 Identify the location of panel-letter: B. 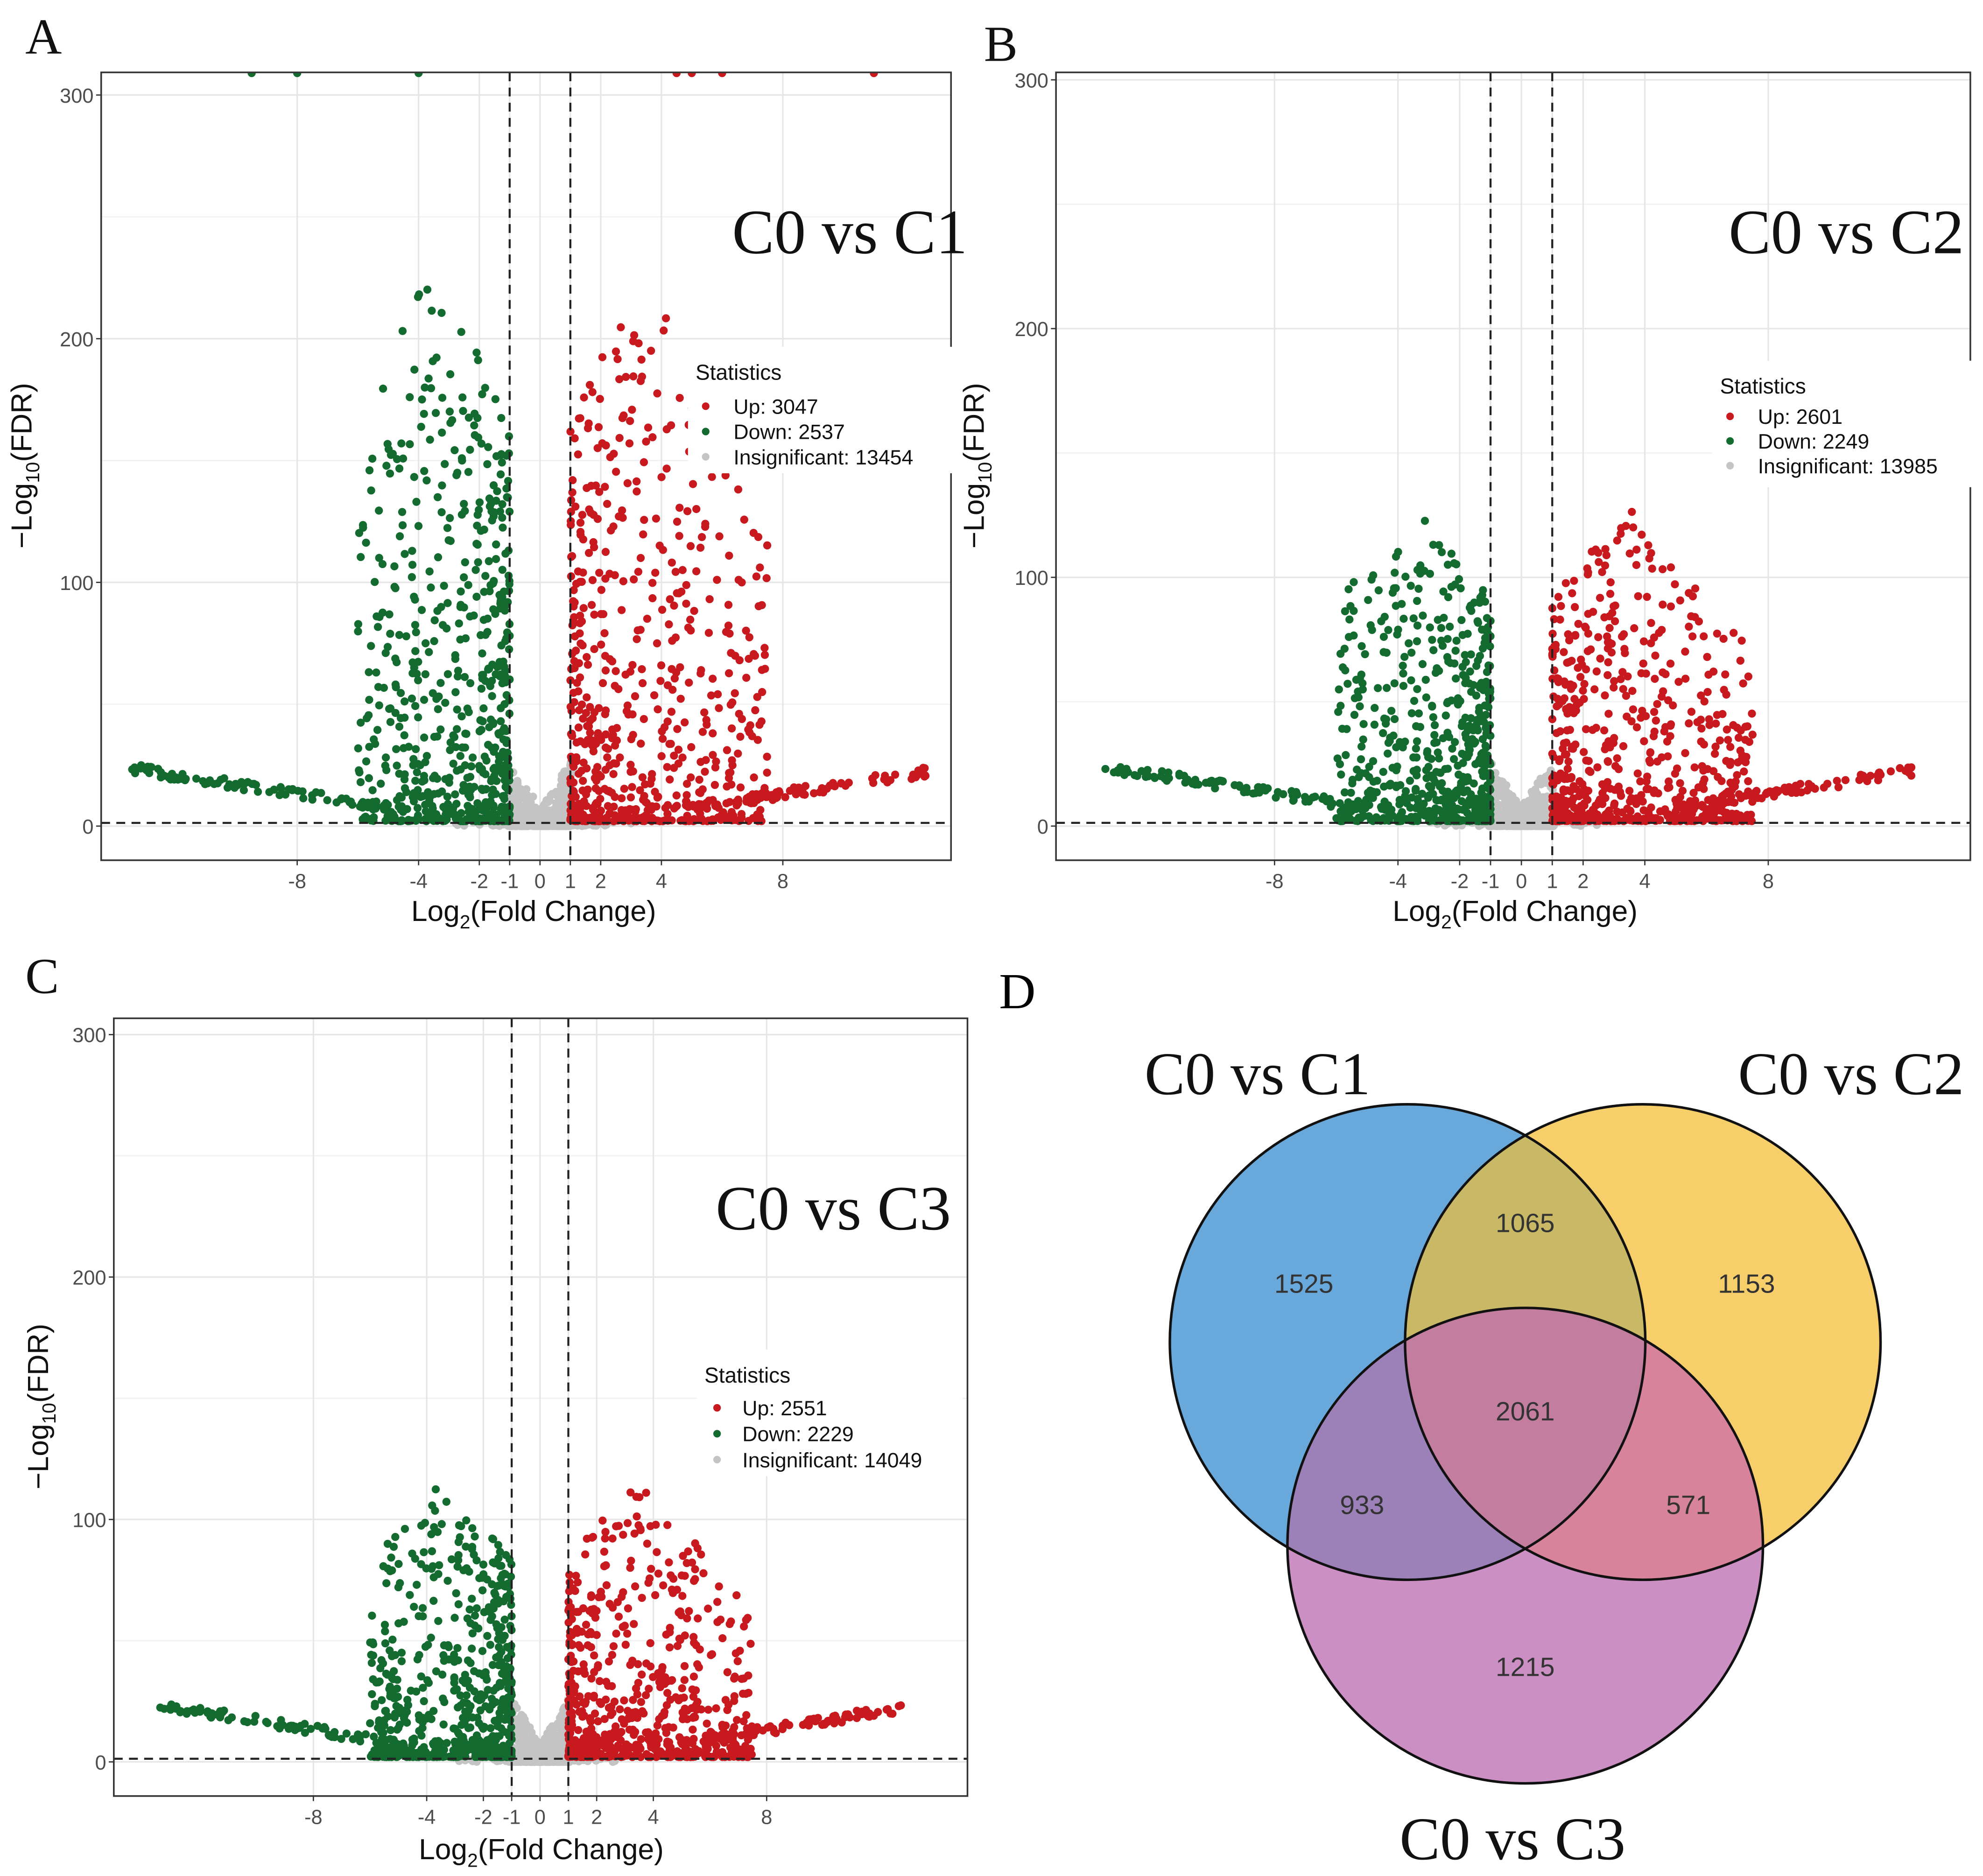
(1001, 44).